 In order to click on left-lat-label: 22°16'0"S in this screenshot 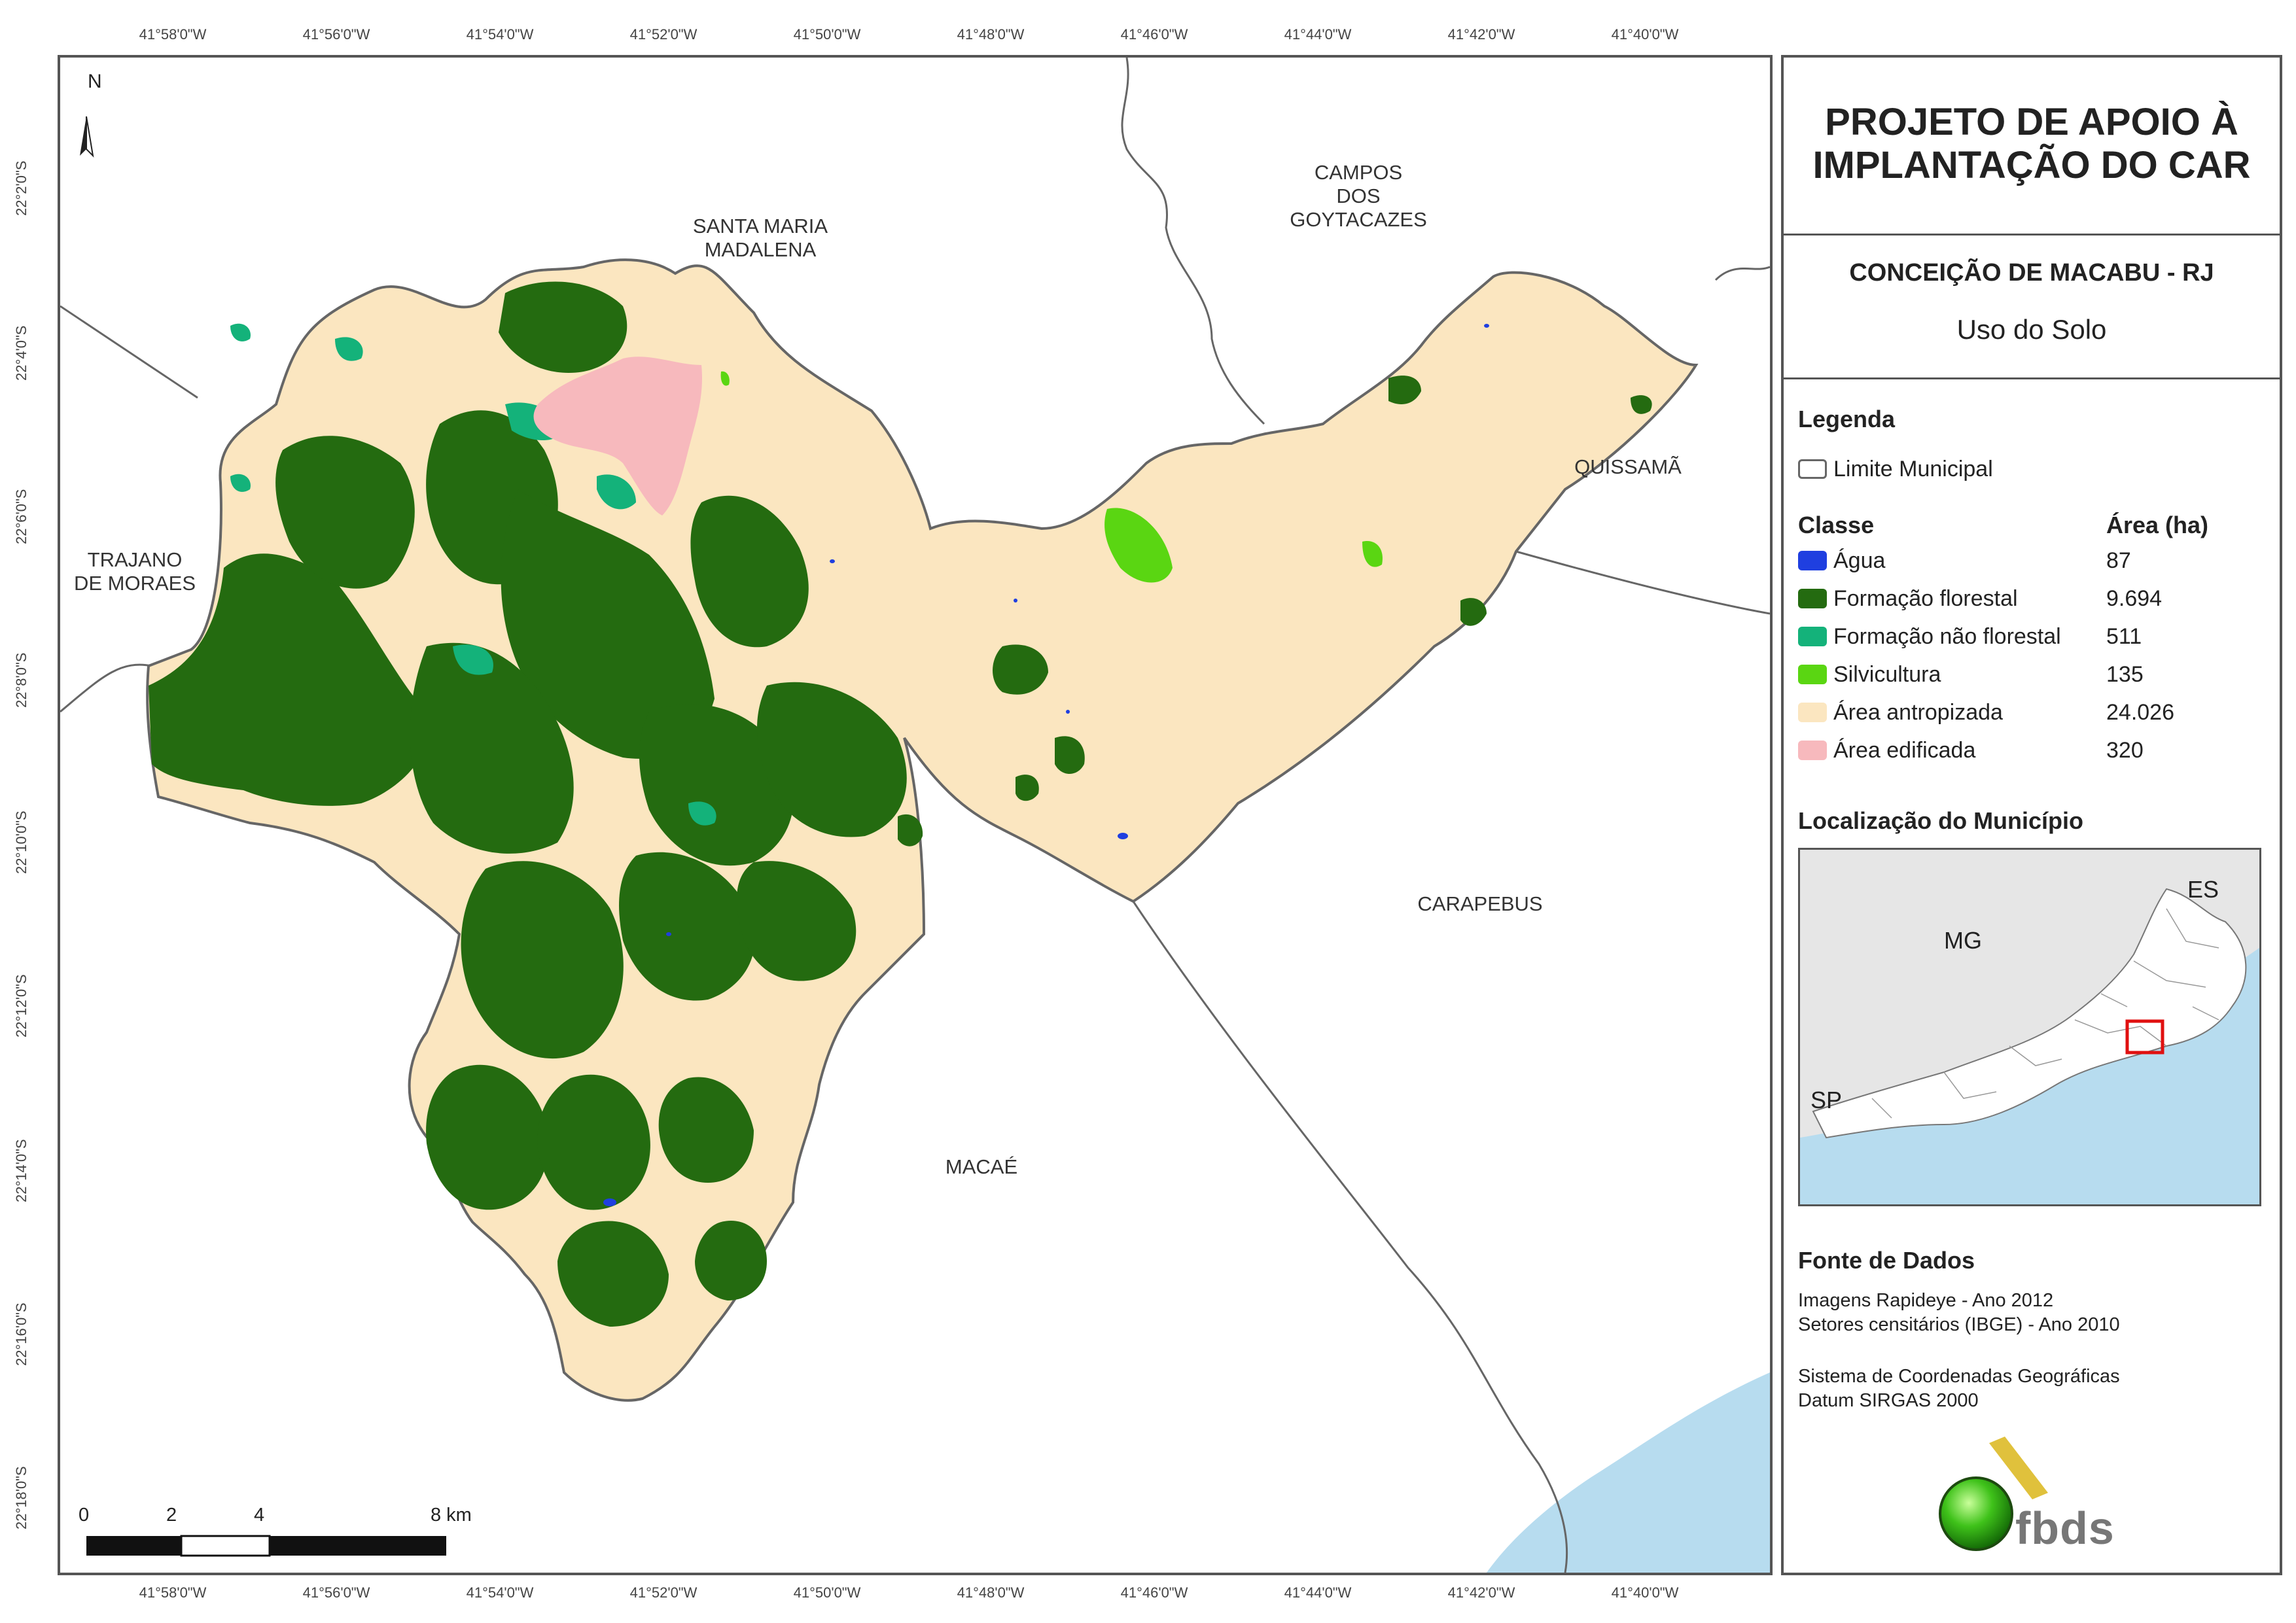, I will do `click(21, 1334)`.